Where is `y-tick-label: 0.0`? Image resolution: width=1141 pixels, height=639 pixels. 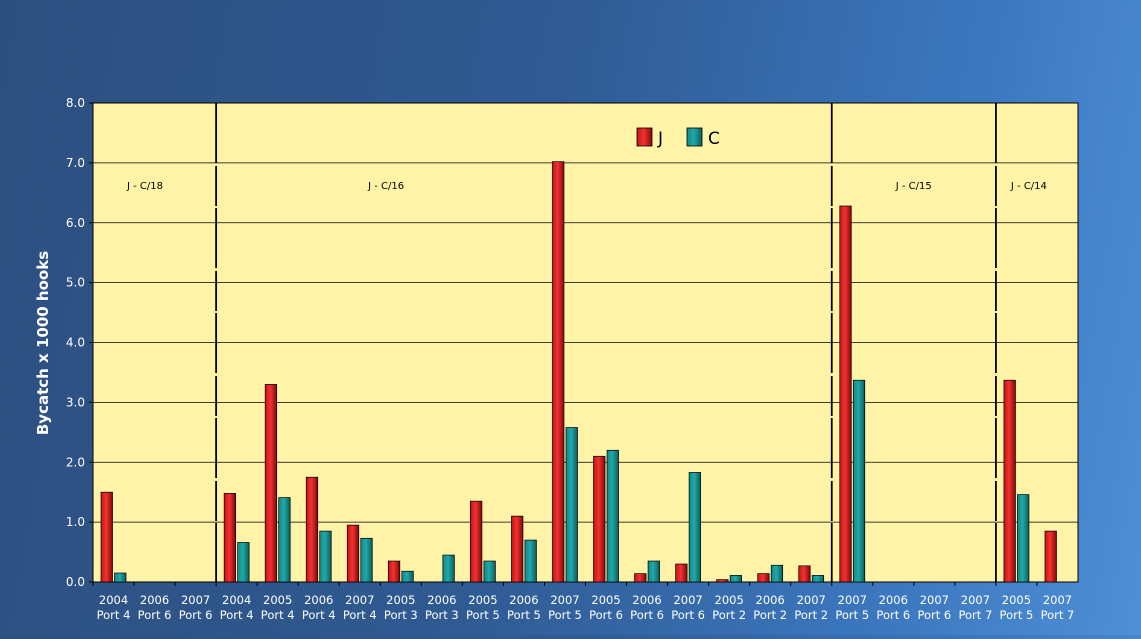
y-tick-label: 0.0 is located at coordinates (75, 582).